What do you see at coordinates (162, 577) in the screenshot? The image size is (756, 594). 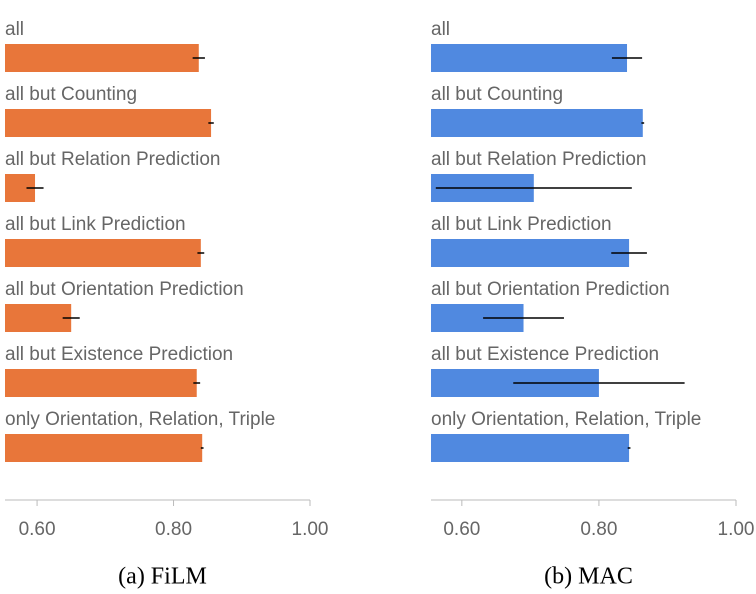 I see `caption: (a) FiLM` at bounding box center [162, 577].